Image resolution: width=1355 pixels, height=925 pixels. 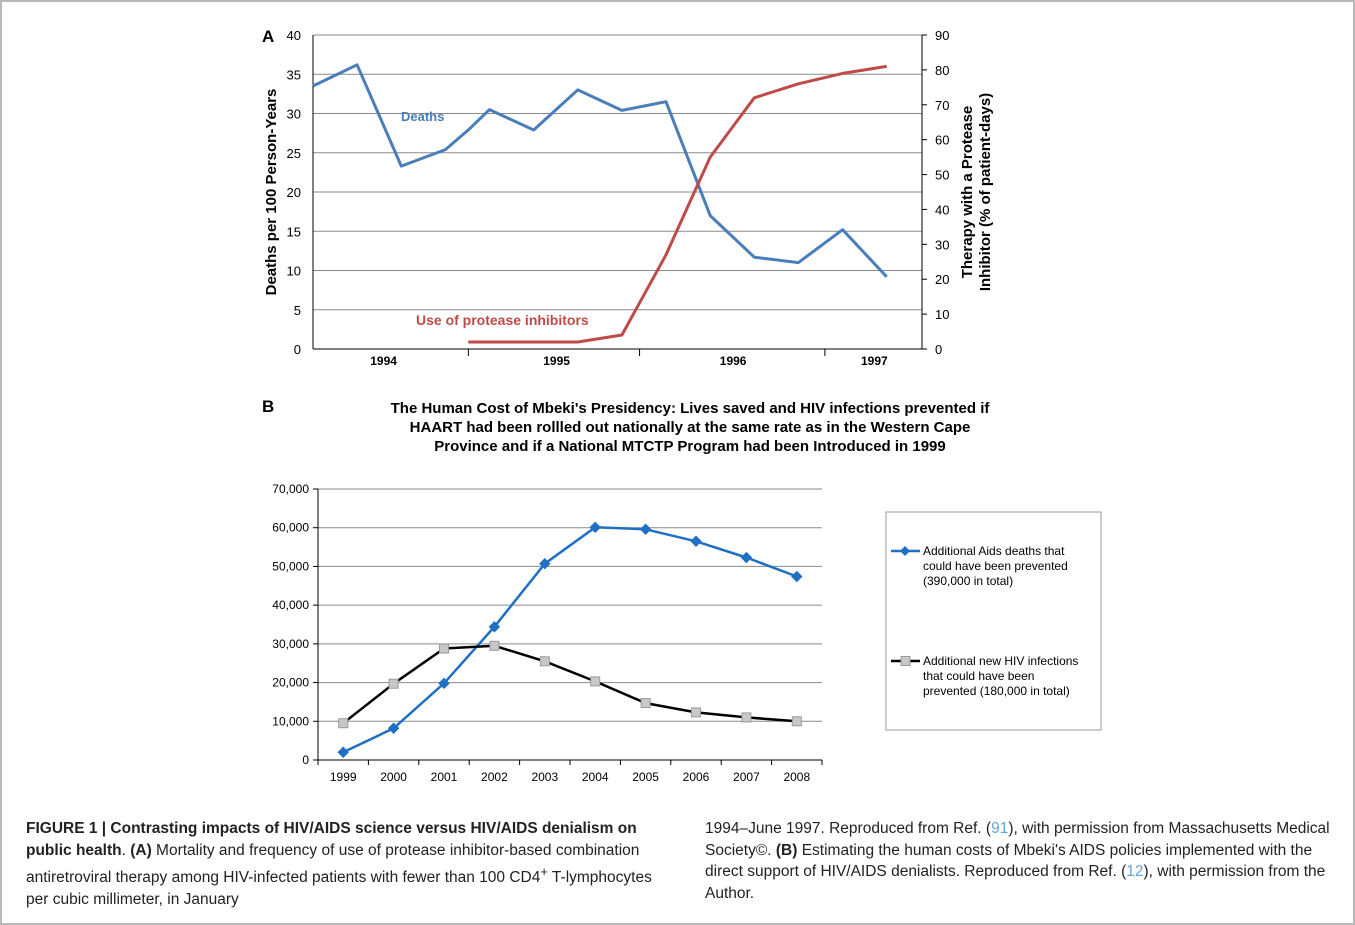 I want to click on x-tick-label: 2007, so click(x=746, y=777).